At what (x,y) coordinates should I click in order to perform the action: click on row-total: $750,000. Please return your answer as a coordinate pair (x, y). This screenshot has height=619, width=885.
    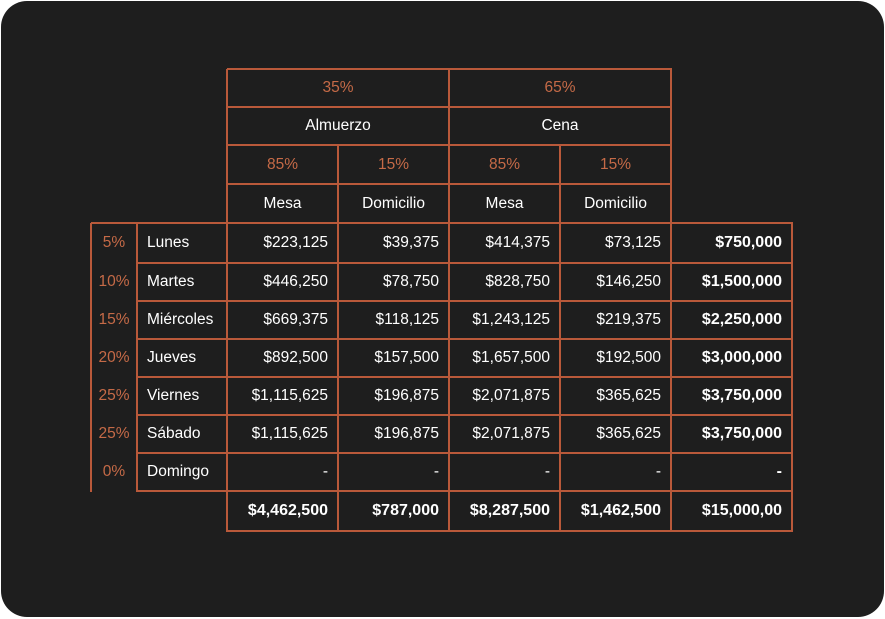
    Looking at the image, I should click on (748, 242).